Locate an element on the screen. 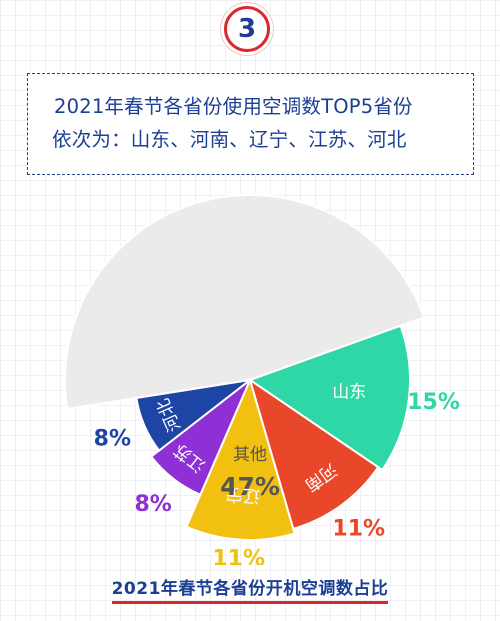 This screenshot has height=621, width=500. step-number: 3 is located at coordinates (247, 29).